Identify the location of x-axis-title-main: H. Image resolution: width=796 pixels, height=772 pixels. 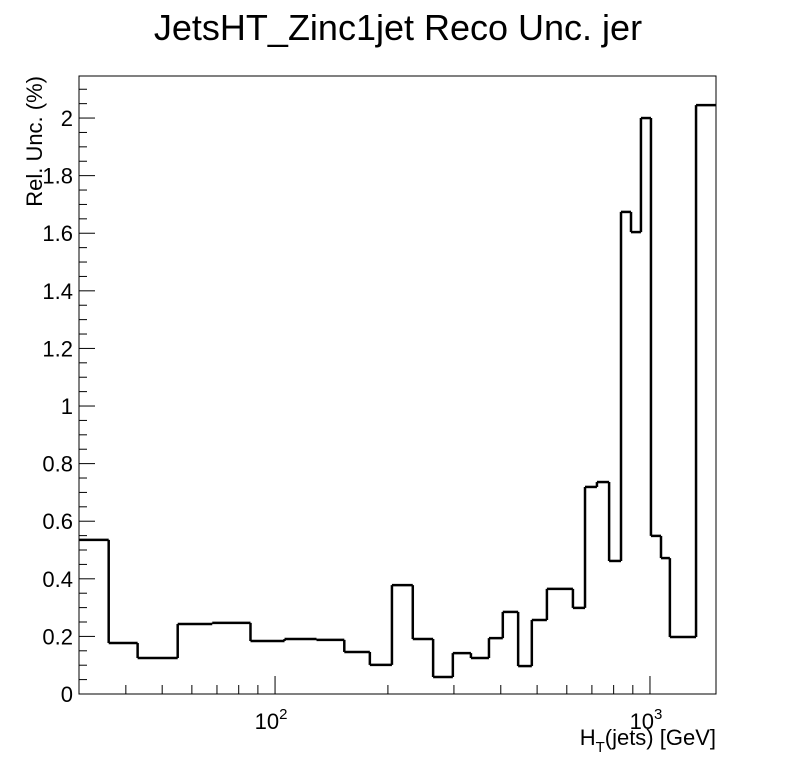
(588, 737).